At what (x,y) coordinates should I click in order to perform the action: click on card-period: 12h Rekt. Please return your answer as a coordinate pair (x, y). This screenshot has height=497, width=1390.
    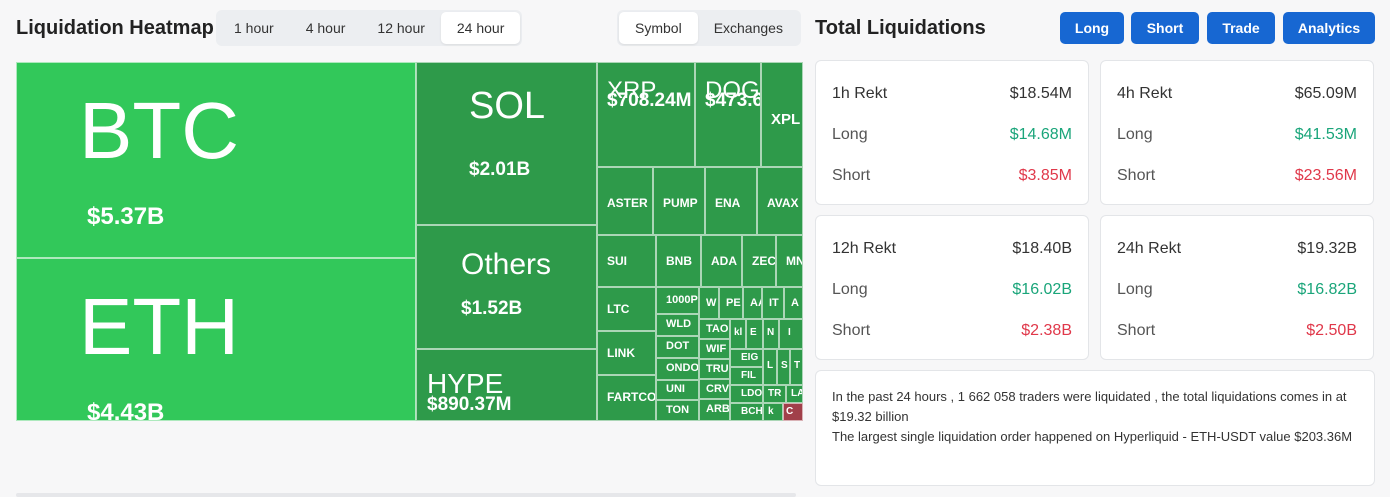
    Looking at the image, I should click on (864, 248).